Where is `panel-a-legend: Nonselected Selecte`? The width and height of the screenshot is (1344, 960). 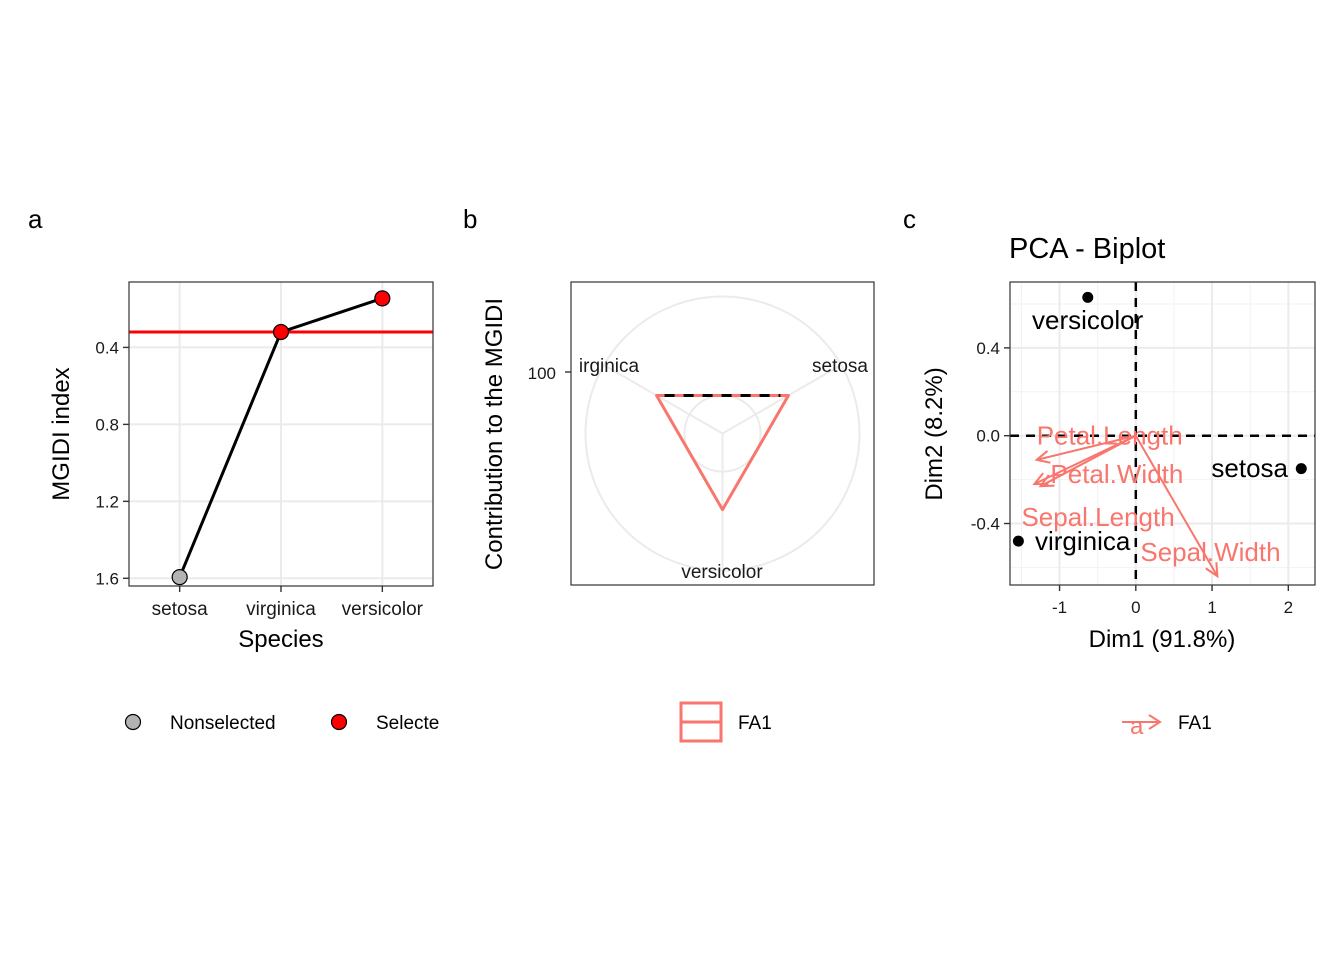 panel-a-legend: Nonselected Selecte is located at coordinates (281, 723).